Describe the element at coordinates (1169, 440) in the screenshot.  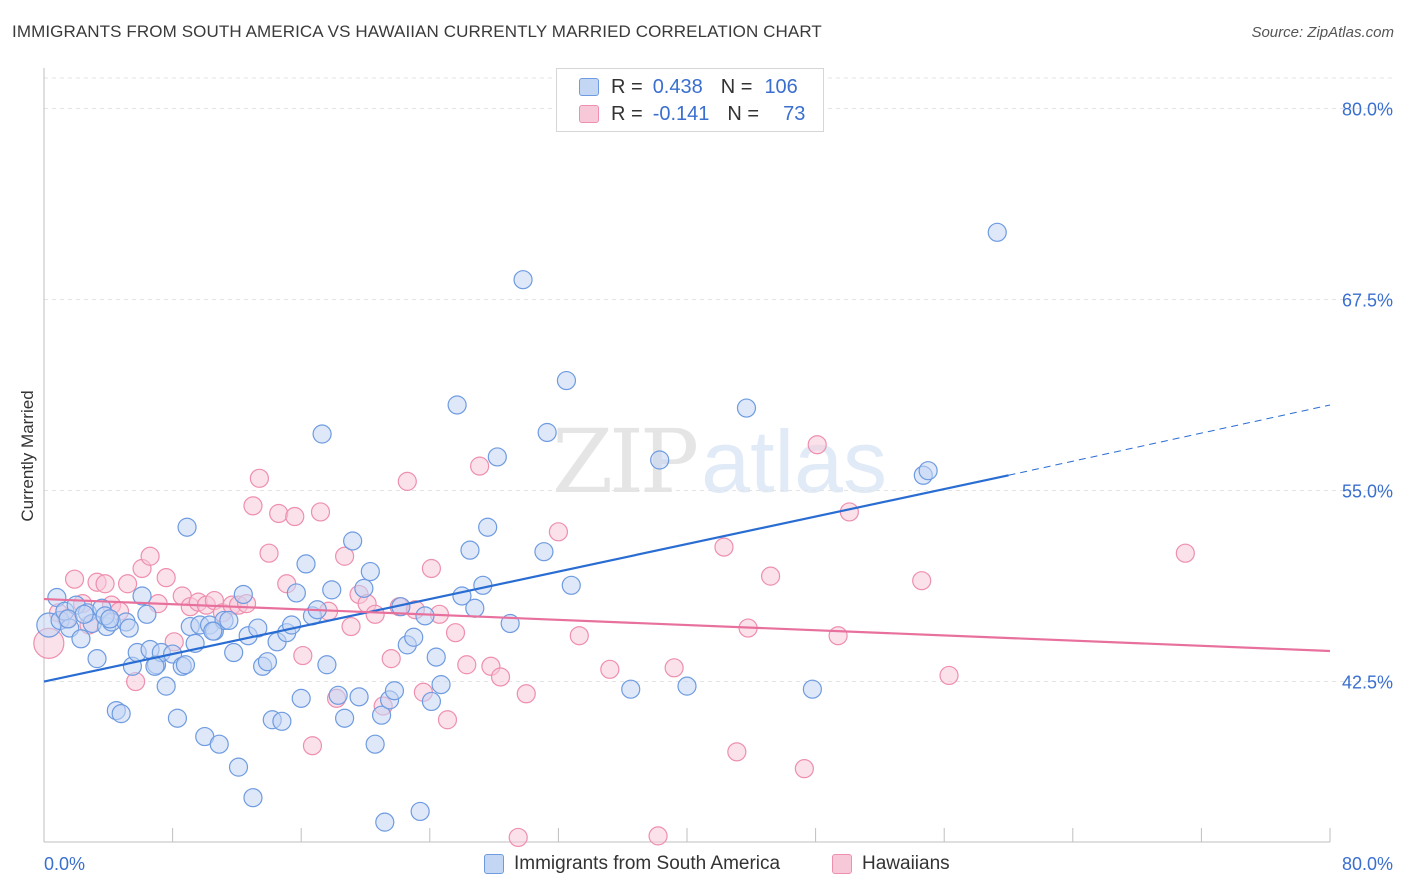
I see `blue-trend-extension` at that location.